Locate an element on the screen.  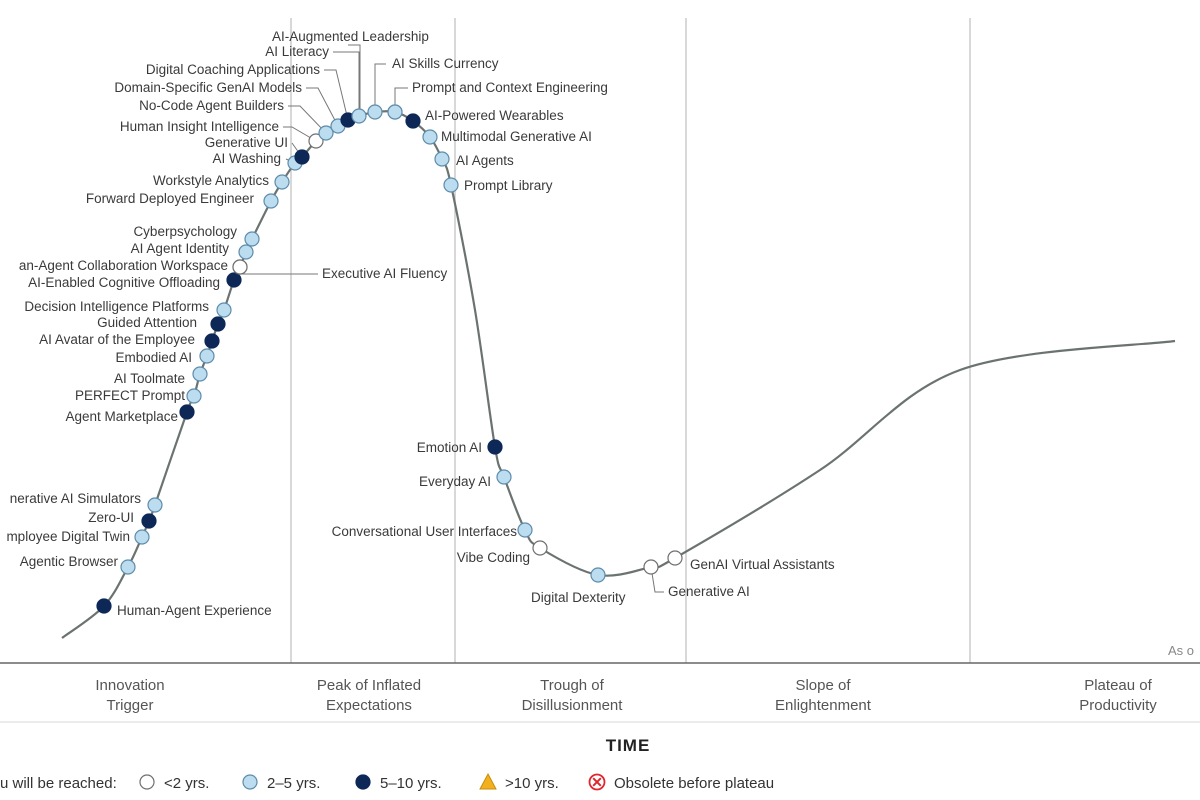
legend-label: 5–10 yrs. is located at coordinates (411, 783).